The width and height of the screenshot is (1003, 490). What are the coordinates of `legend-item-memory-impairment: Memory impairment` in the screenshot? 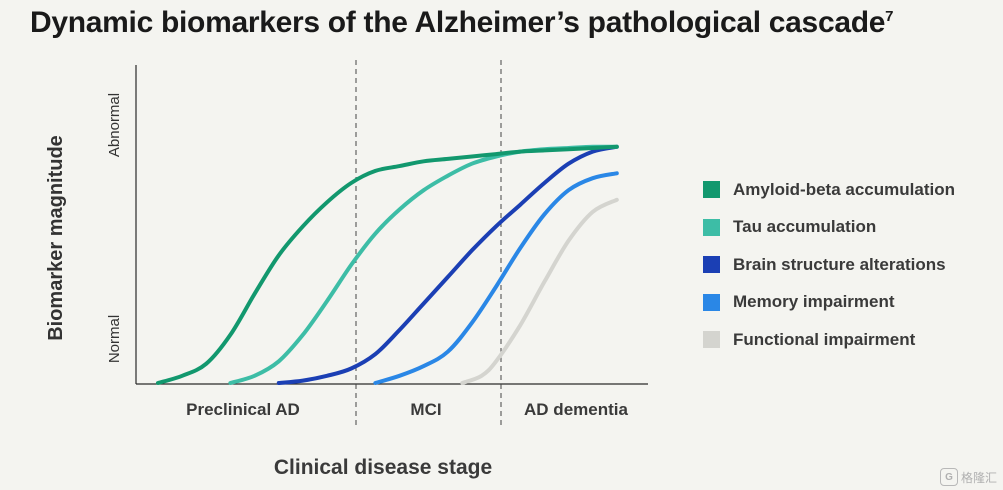 It's located at (829, 303).